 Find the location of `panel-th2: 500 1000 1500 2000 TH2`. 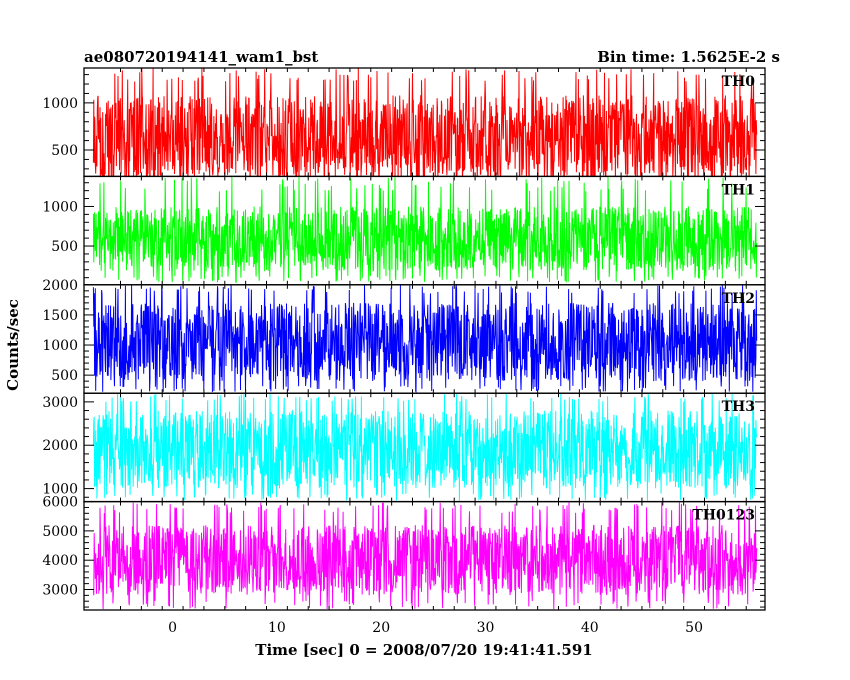

panel-th2: 500 1000 1500 2000 TH2 is located at coordinates (404, 336).